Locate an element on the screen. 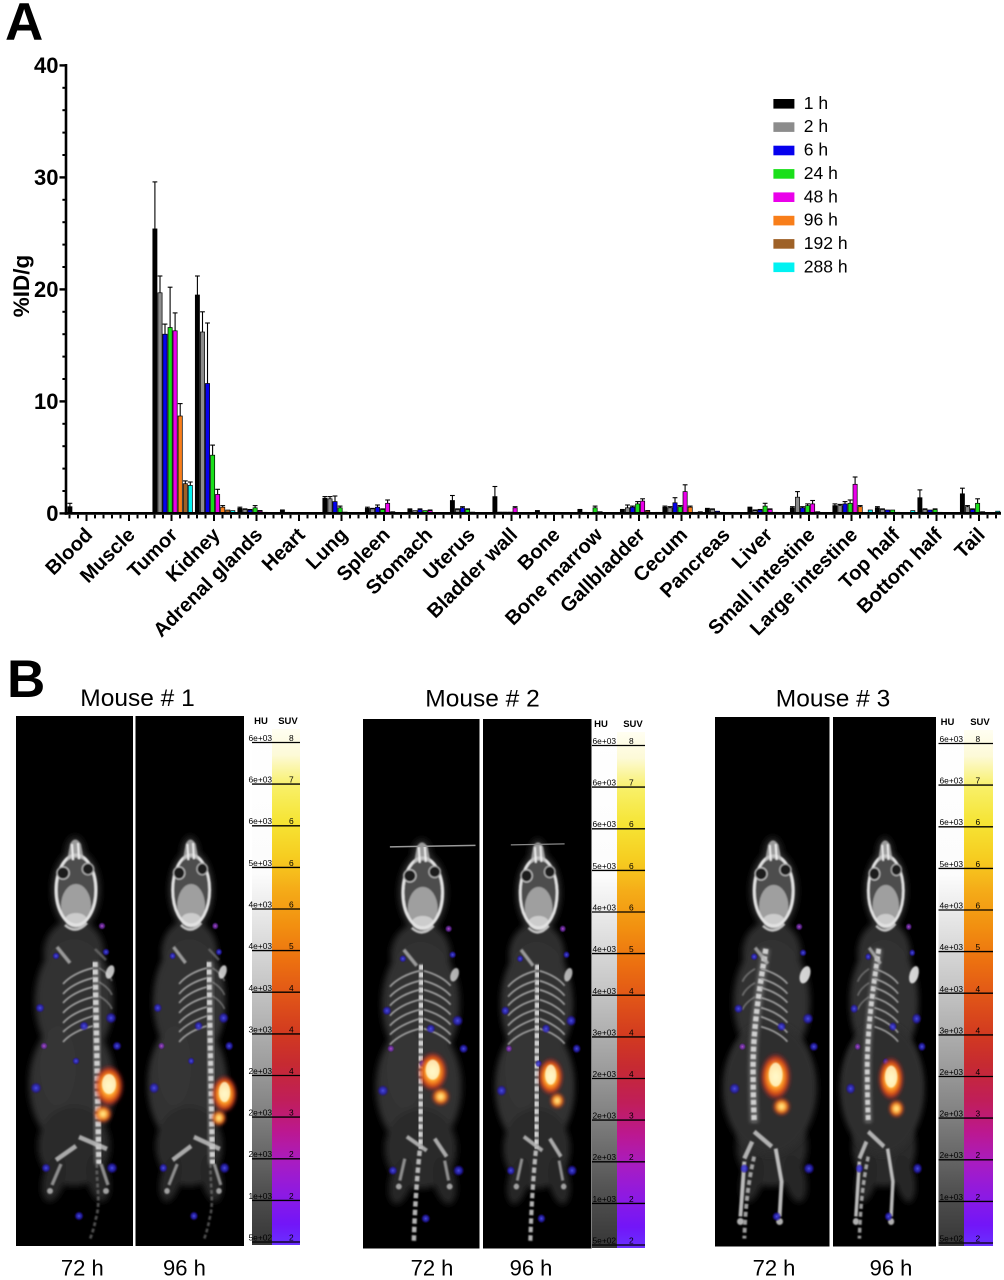 The width and height of the screenshot is (1004, 1280). svg-text: 10 is located at coordinates (46, 401).